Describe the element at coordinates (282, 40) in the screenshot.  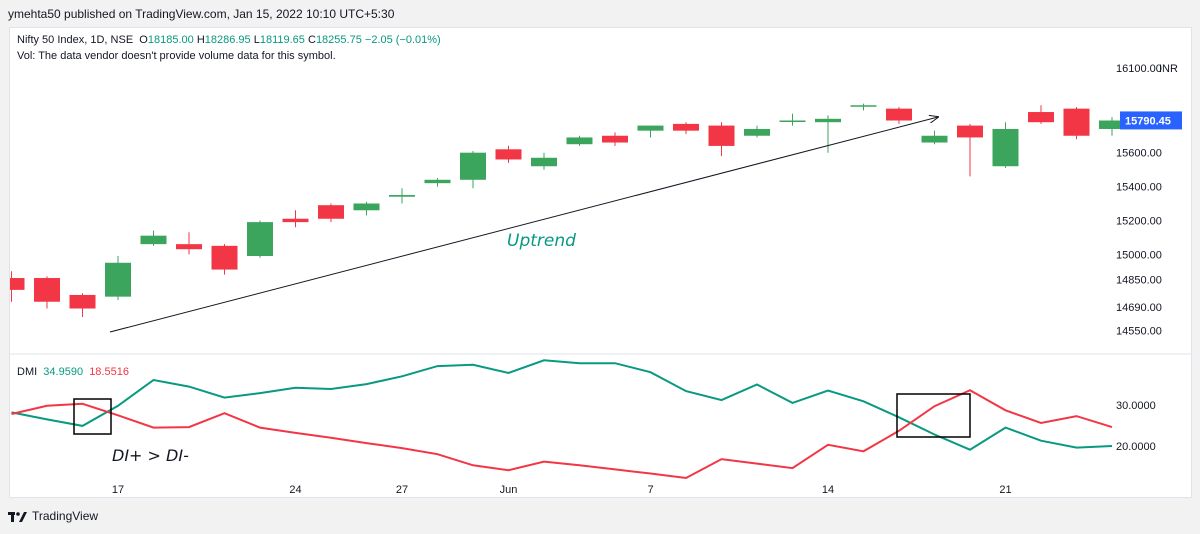
I see `low-value: 18119.65` at that location.